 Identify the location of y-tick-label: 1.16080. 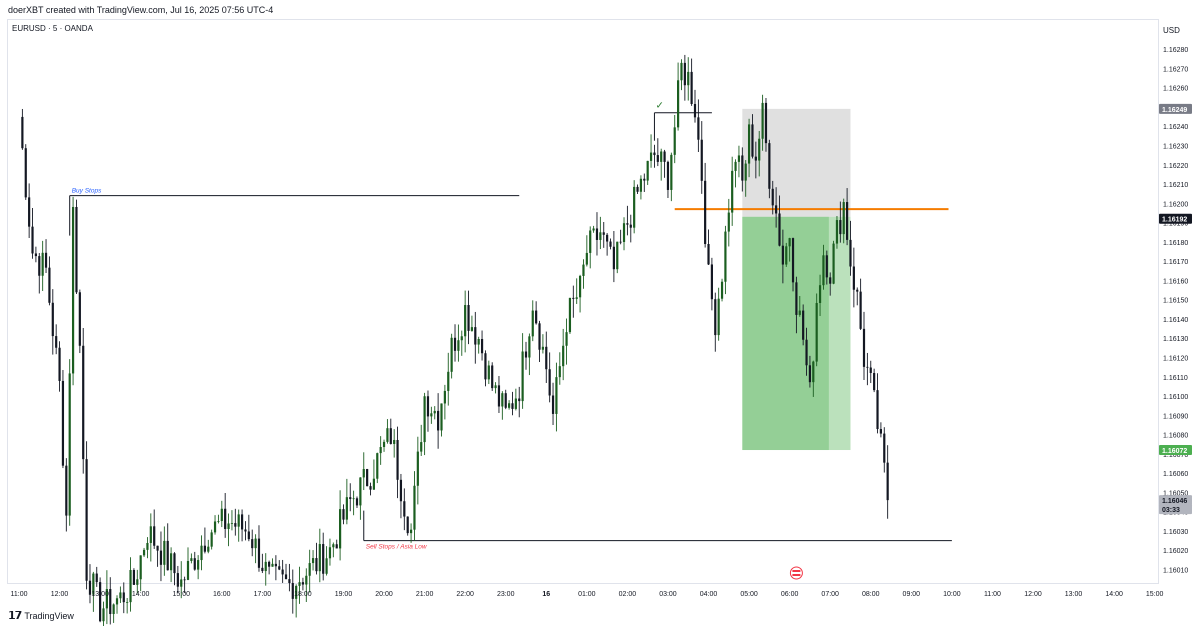
(1175, 436).